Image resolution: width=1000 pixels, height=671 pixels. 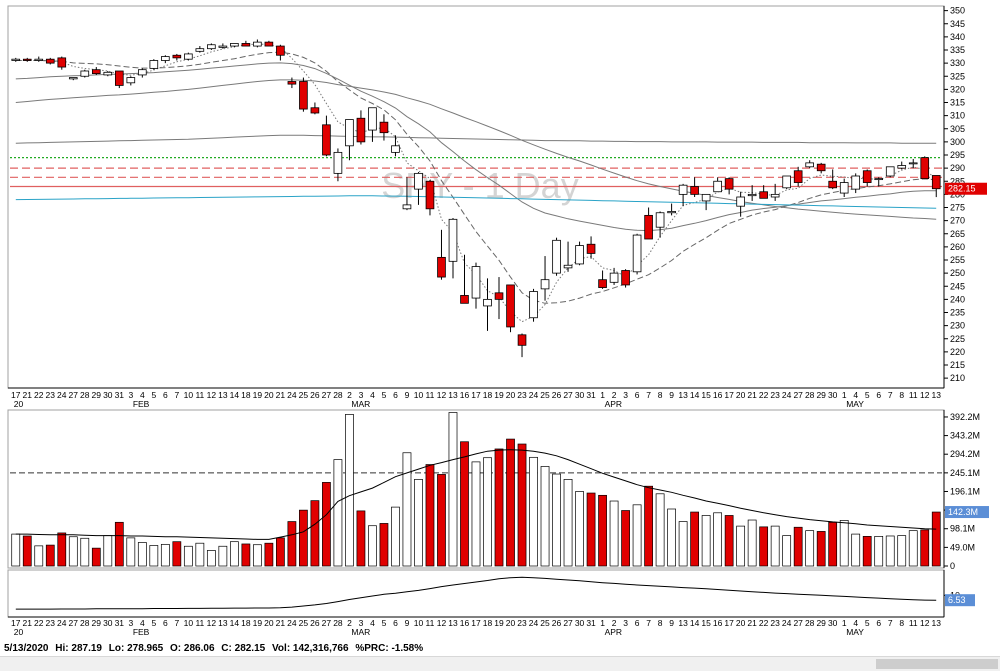 I want to click on volume-tick-label: 245.1M, so click(x=965, y=473).